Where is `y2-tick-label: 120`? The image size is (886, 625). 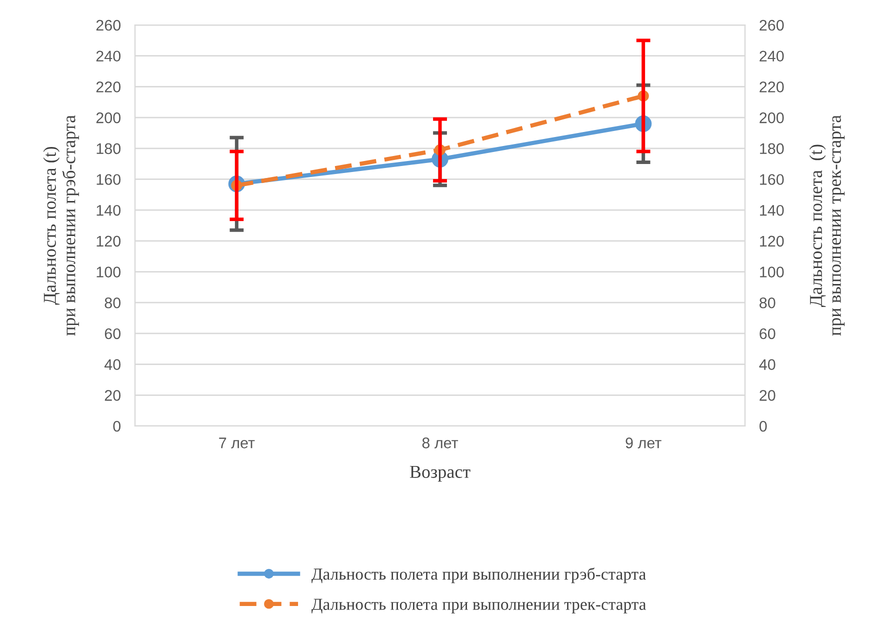
y2-tick-label: 120 is located at coordinates (772, 241).